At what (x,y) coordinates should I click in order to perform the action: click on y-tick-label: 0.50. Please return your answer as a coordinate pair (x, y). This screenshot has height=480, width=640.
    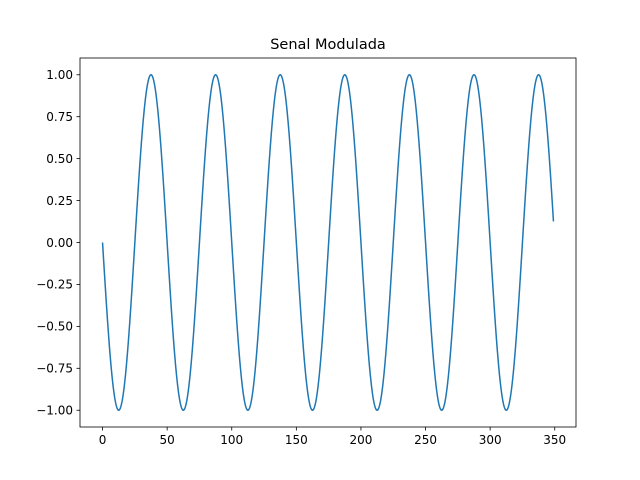
    Looking at the image, I should click on (59, 159).